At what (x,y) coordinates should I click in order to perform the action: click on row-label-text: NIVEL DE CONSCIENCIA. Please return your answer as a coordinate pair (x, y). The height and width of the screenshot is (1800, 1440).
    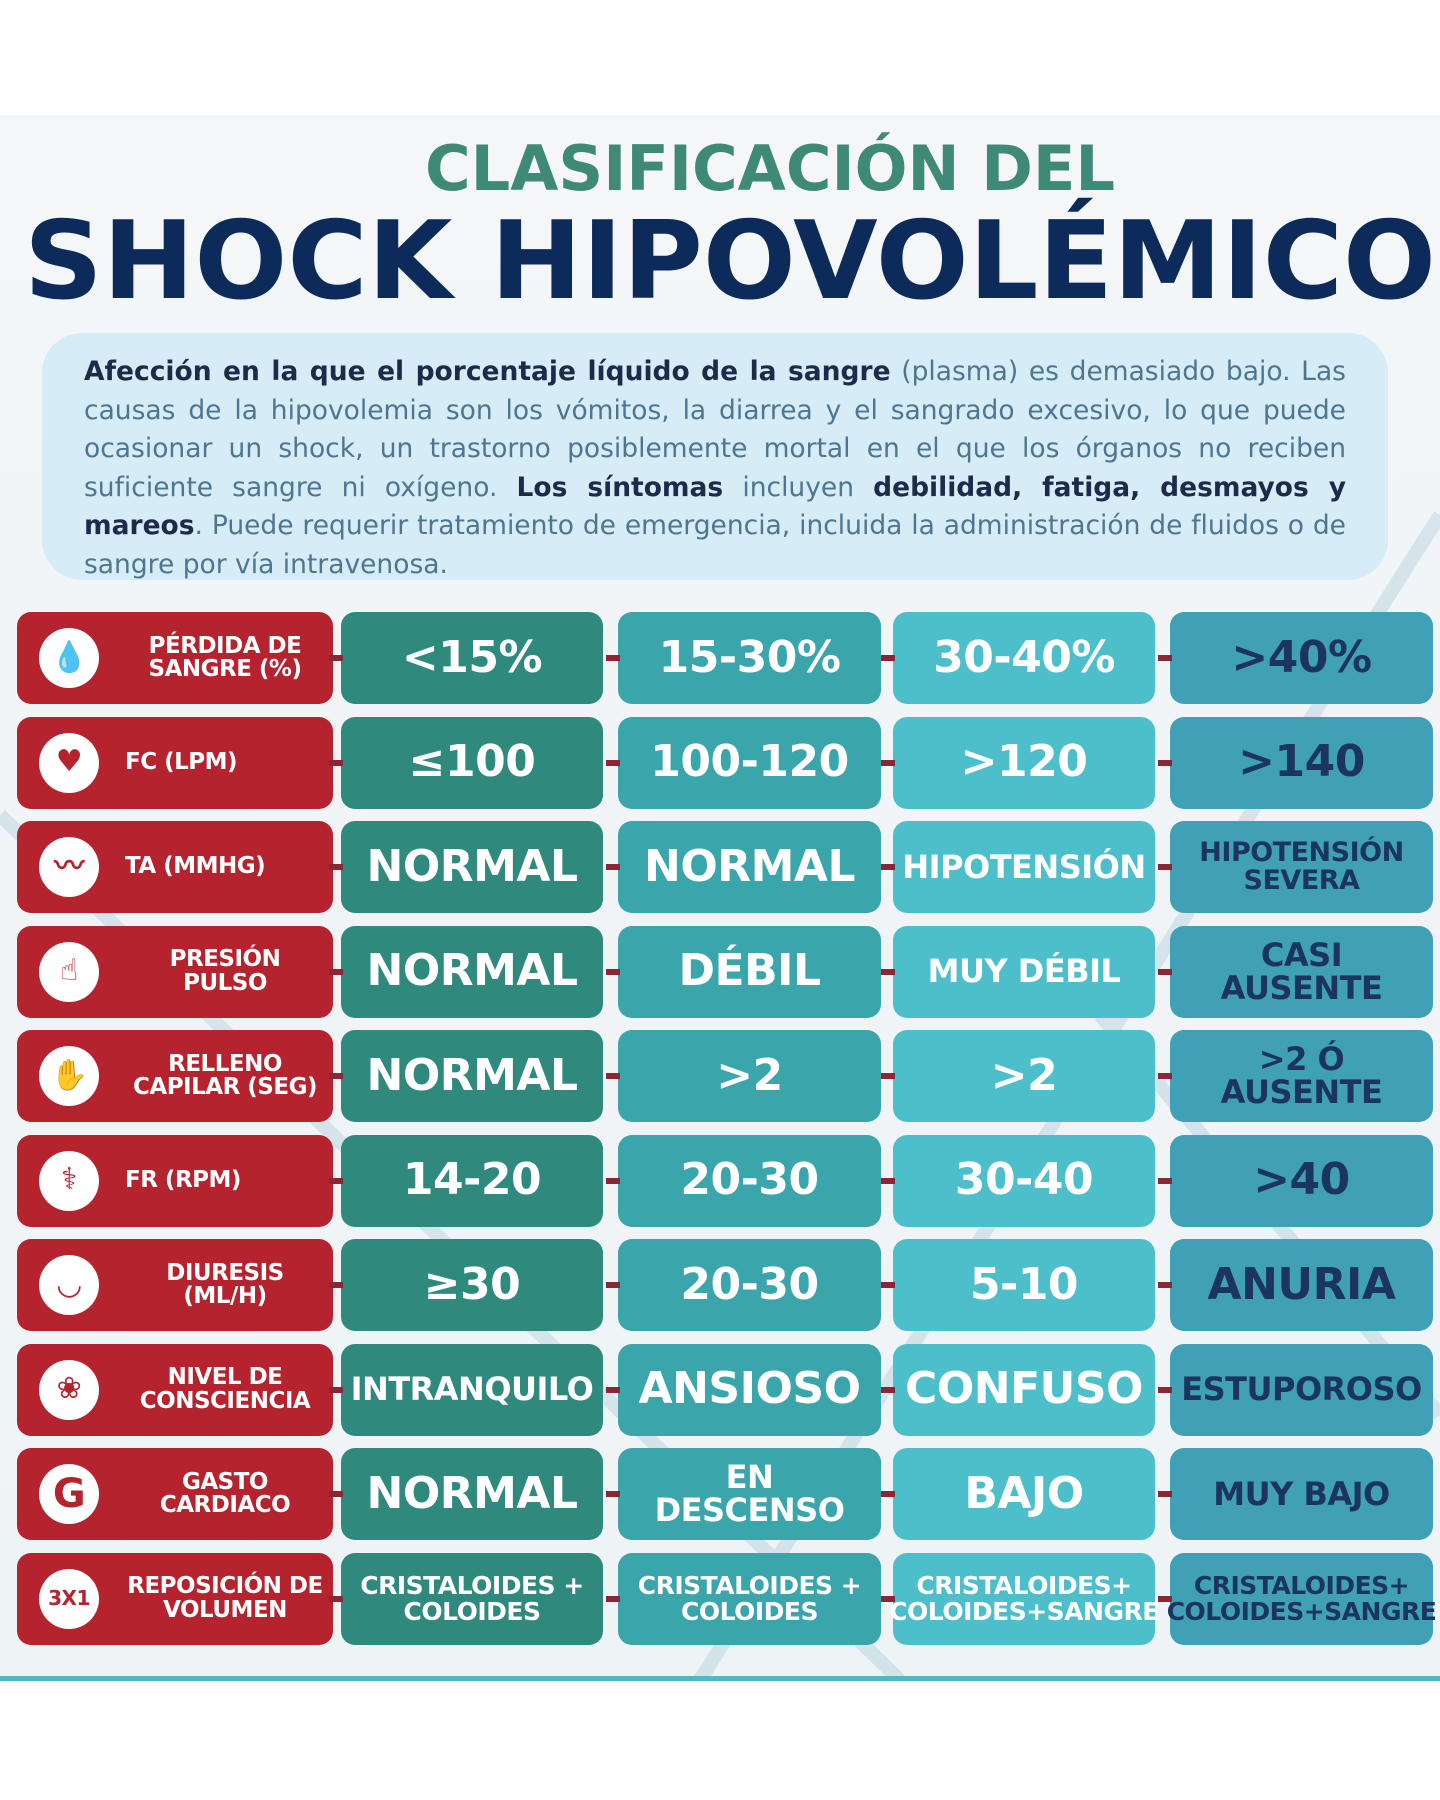
    Looking at the image, I should click on (225, 1389).